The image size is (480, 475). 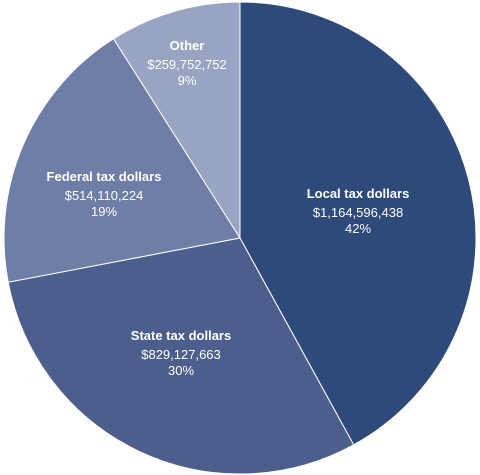 I want to click on slice-percent: 9%, so click(x=187, y=80).